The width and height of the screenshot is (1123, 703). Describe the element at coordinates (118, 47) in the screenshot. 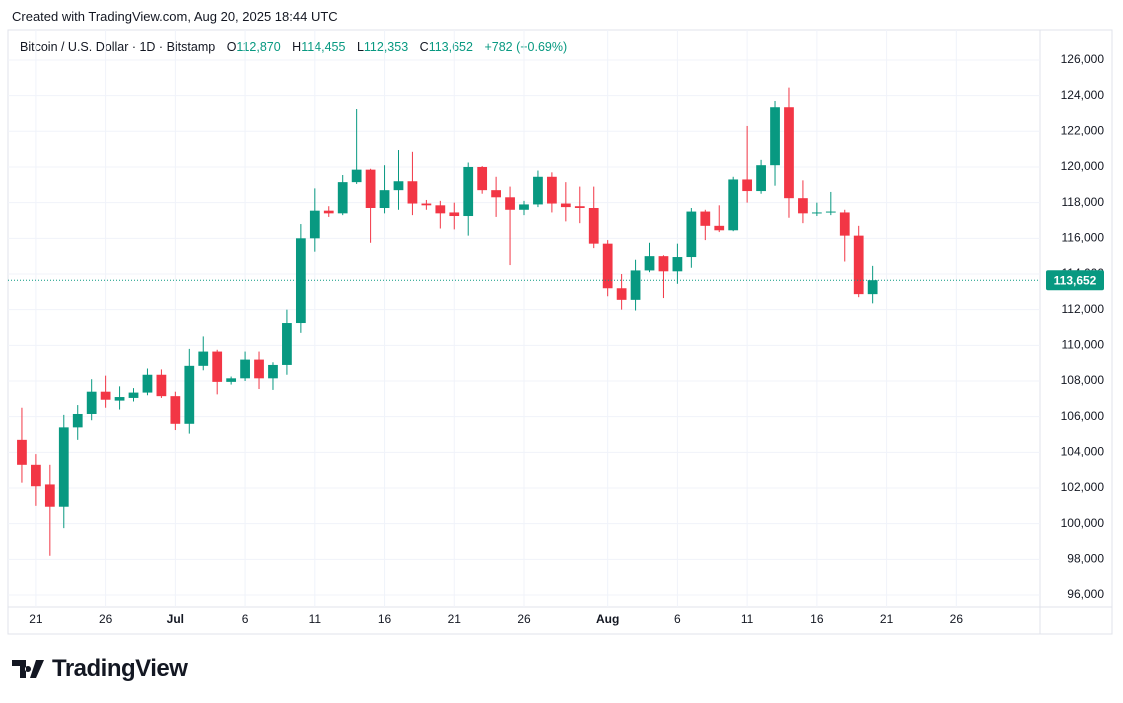

I see `symbol: Bitcoin / U.S. Dollar · 1D · Bitstamp` at that location.